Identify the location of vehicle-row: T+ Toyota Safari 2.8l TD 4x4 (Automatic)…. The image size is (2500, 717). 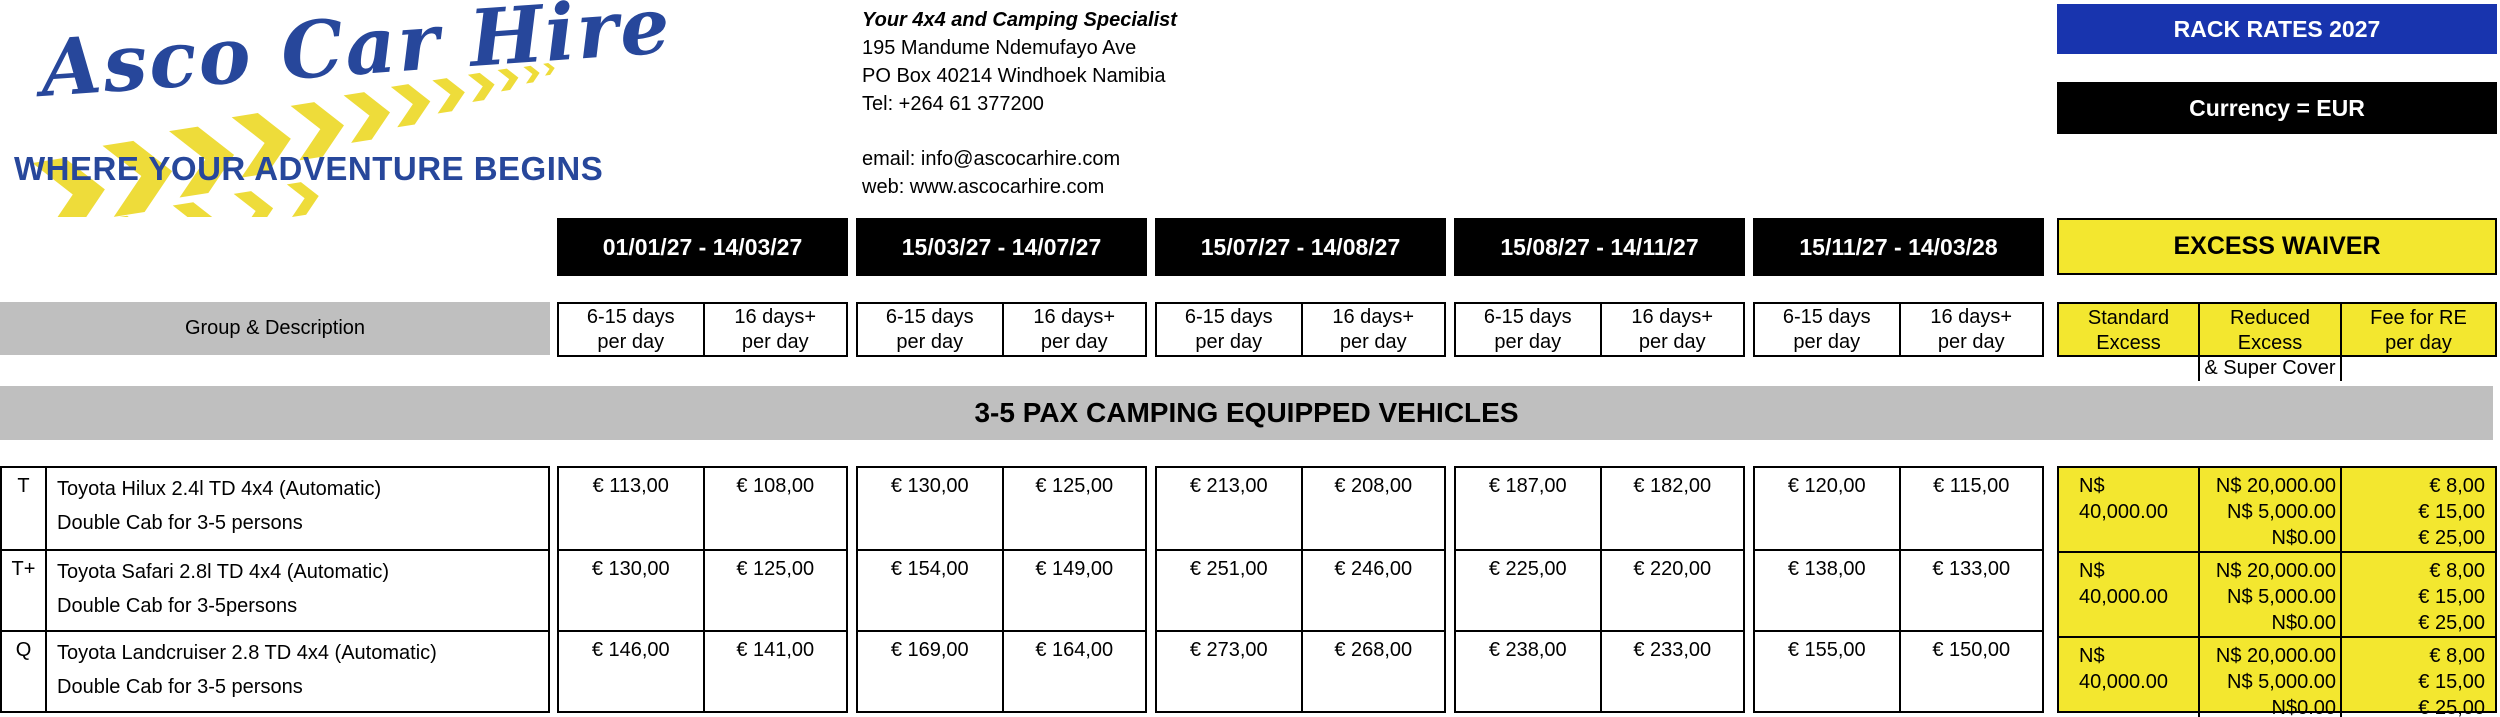
(275, 589).